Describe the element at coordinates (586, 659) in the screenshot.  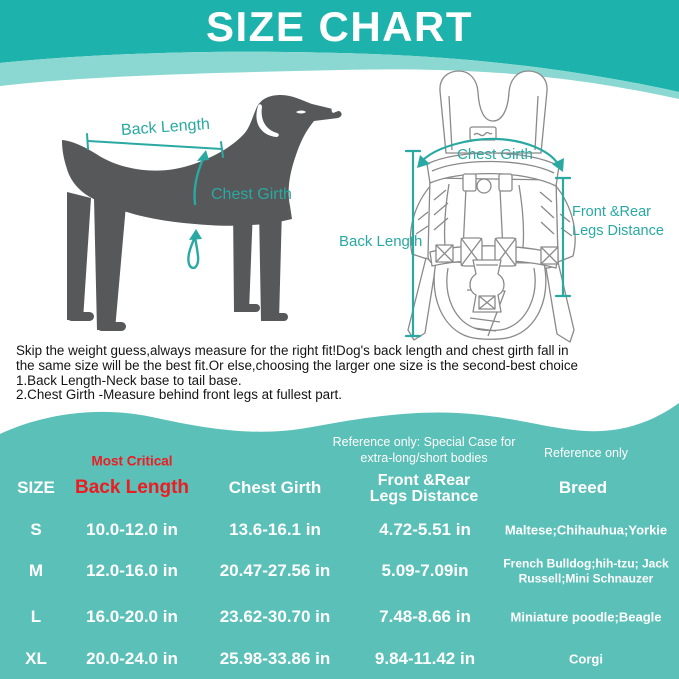
I see `row-xl-breed: Corgi` at that location.